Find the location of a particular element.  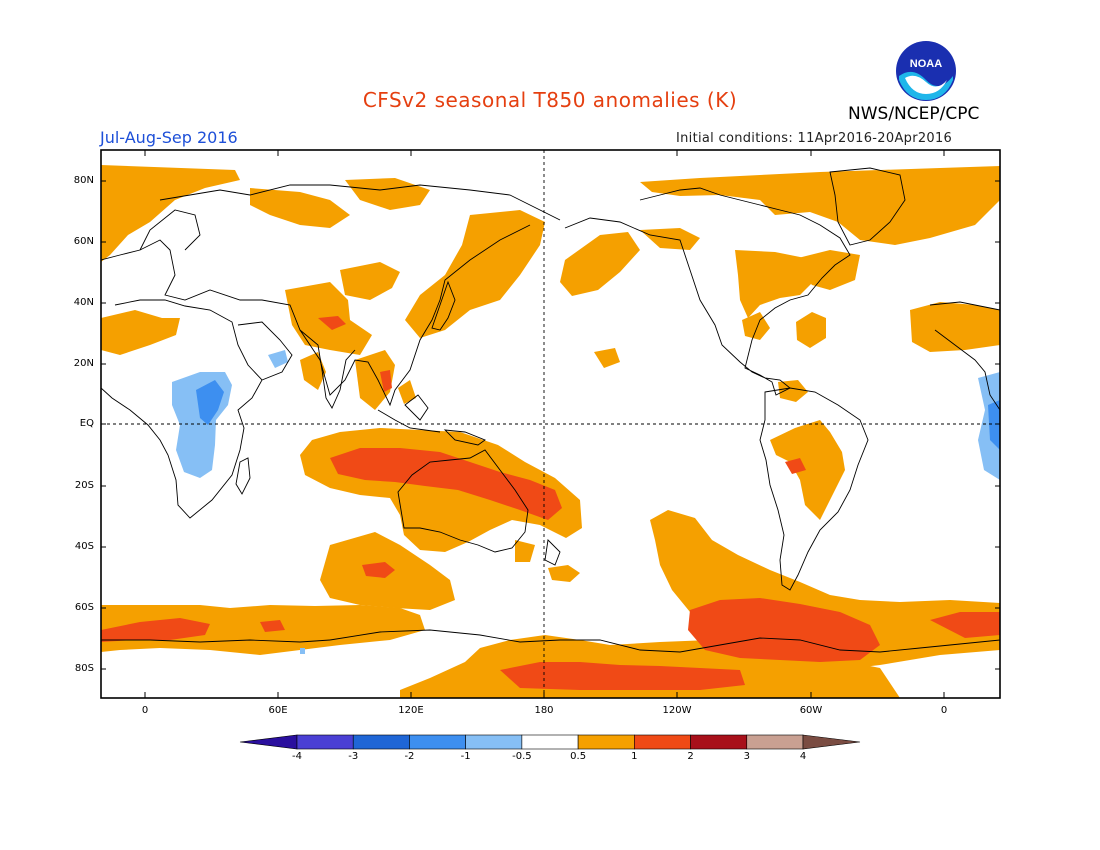

lat-label: 40N is located at coordinates (83, 302).